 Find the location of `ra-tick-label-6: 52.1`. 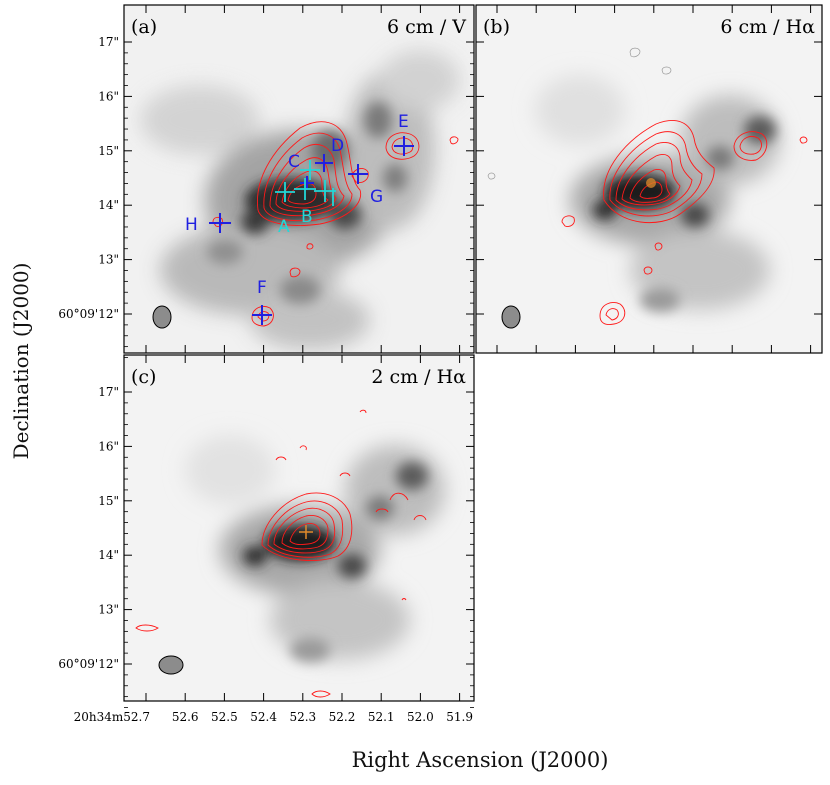

ra-tick-label-6: 52.1 is located at coordinates (381, 717).